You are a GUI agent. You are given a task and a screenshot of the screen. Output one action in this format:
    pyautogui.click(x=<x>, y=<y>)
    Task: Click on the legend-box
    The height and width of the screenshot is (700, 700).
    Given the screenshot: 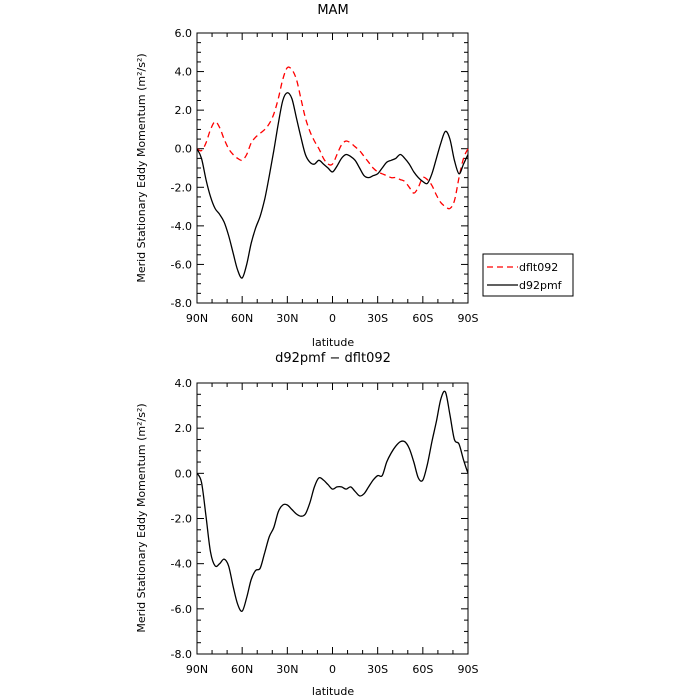 What is the action you would take?
    pyautogui.click(x=528, y=275)
    